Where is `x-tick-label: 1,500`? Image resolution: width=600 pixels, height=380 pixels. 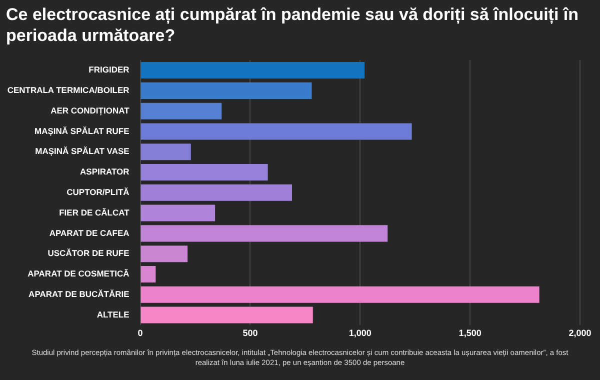
x-tick-label: 1,500 is located at coordinates (470, 333).